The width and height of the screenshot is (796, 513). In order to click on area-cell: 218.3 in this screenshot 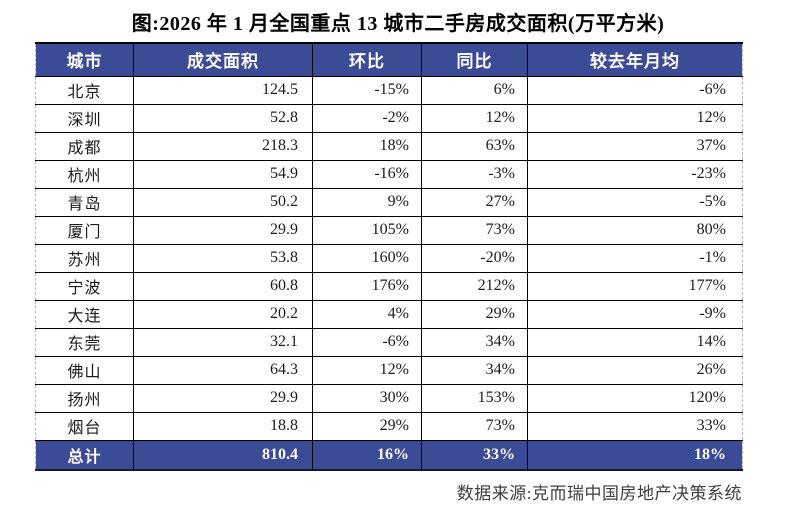, I will do `click(223, 146)`.